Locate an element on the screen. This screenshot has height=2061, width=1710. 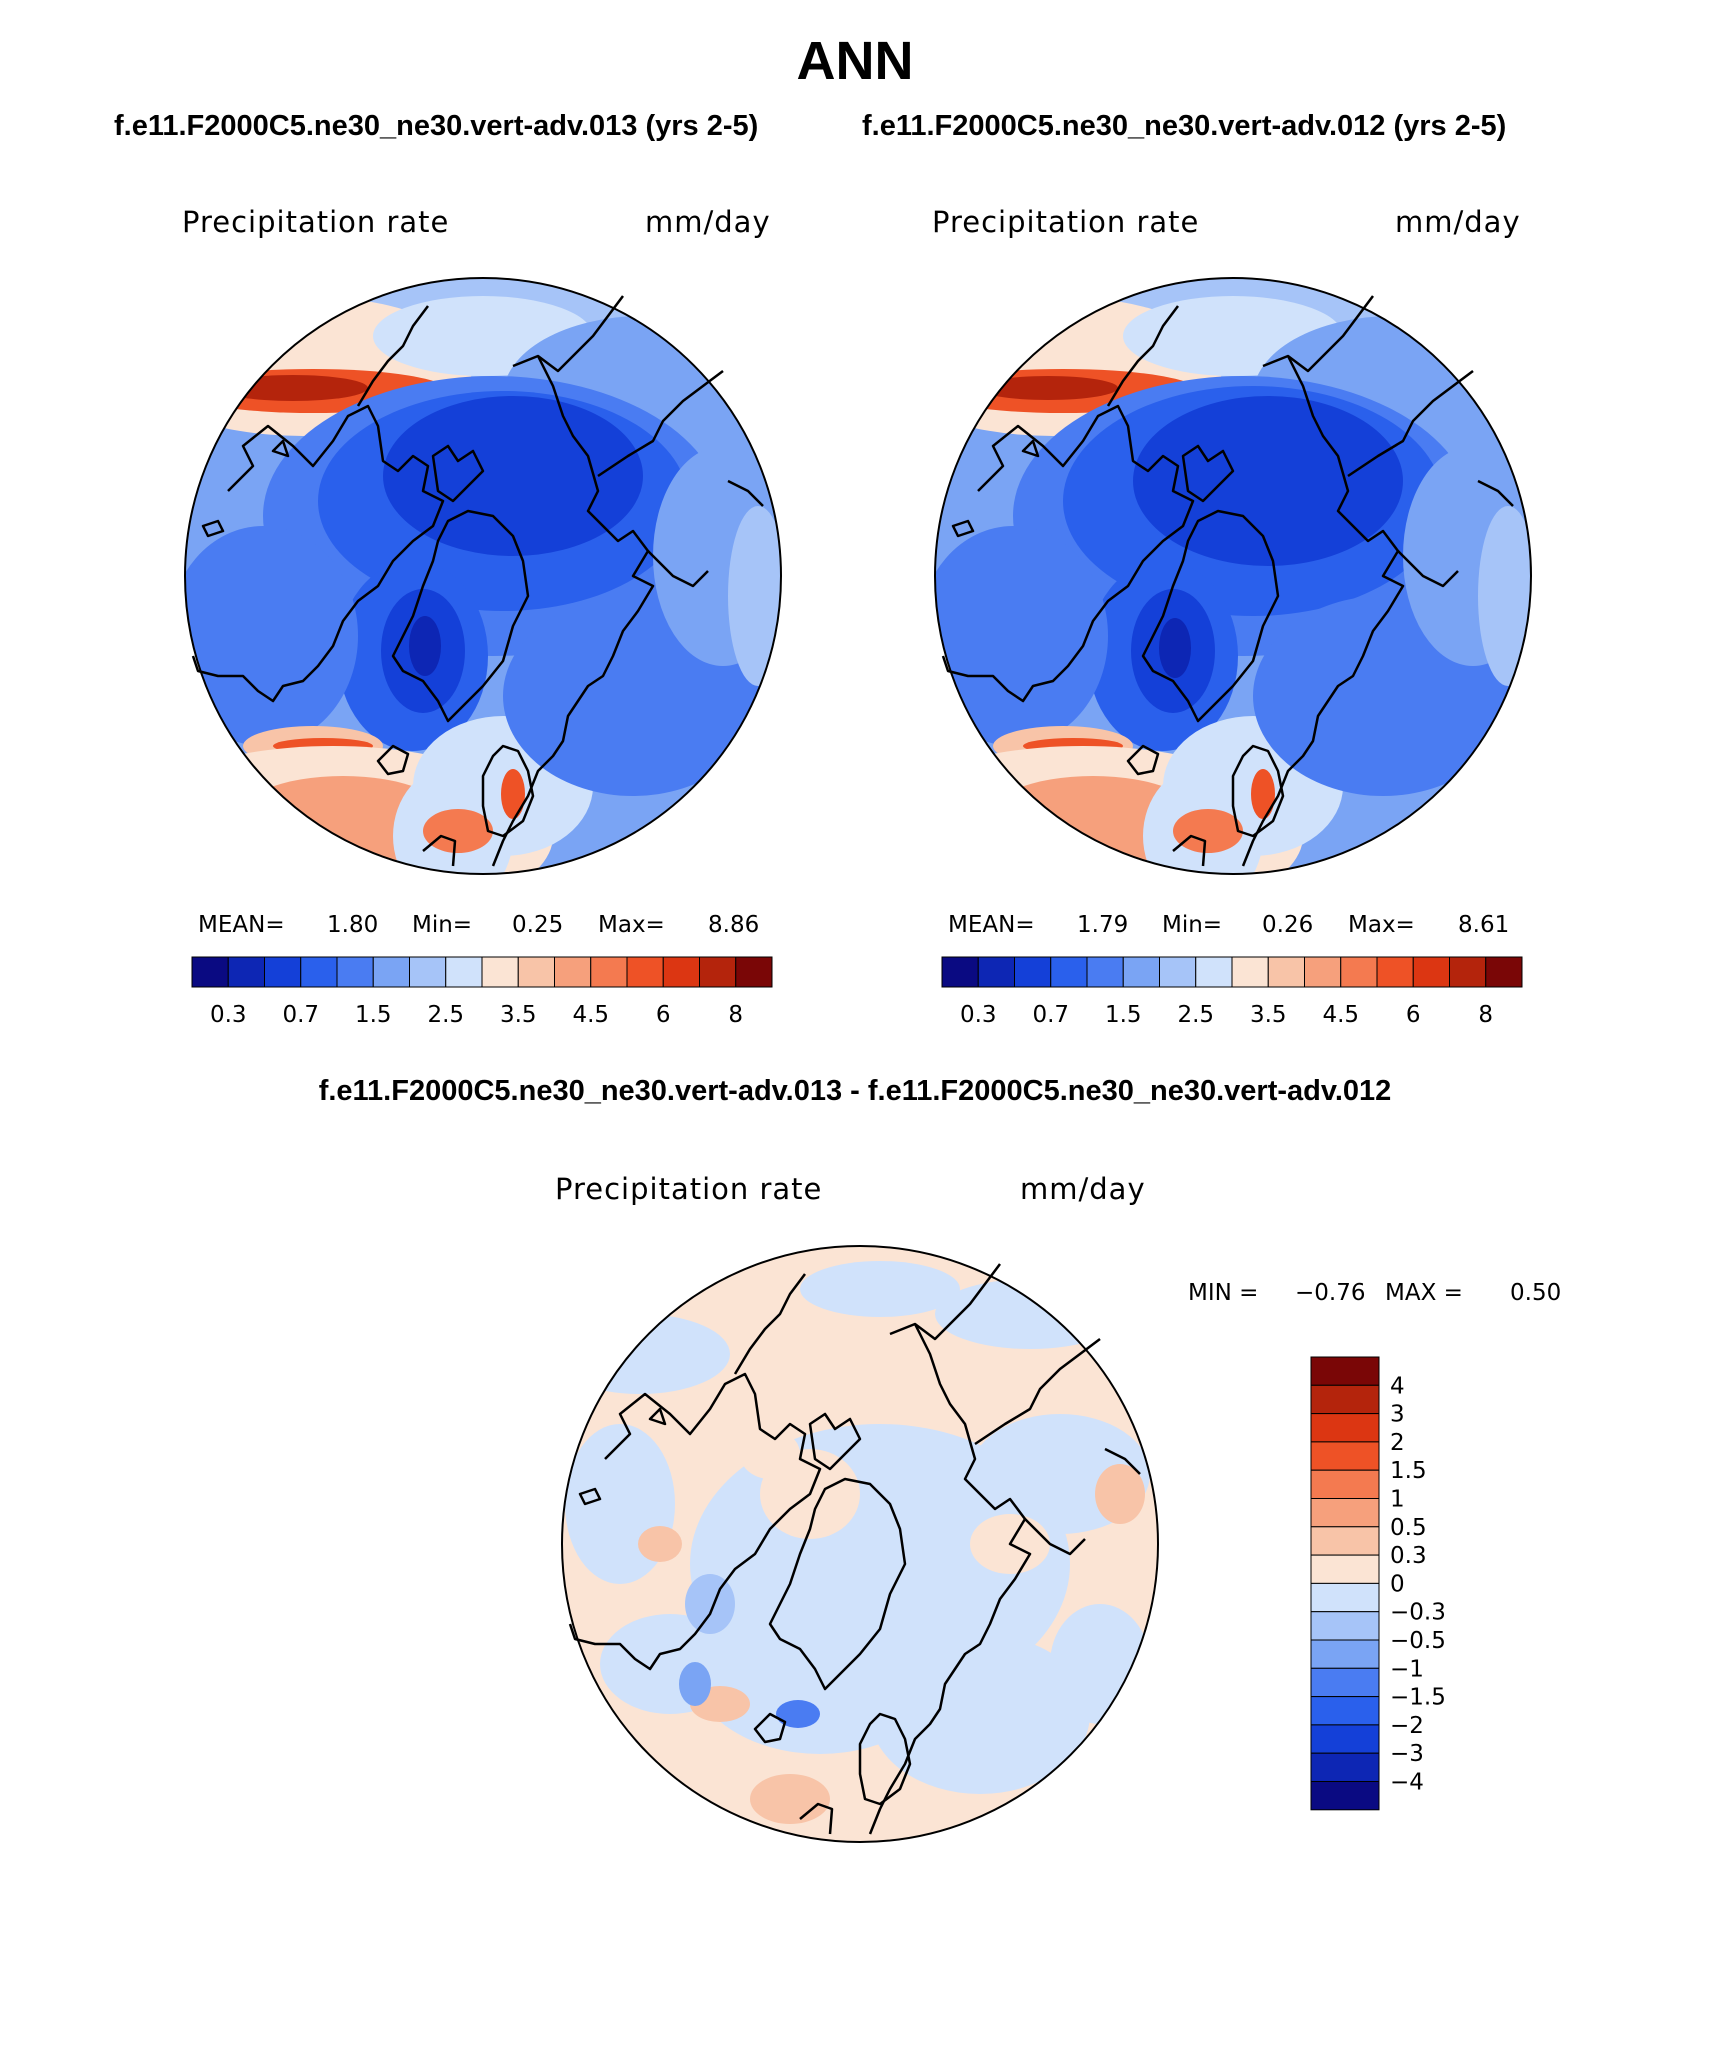
diff-variable: Precipitation rate is located at coordinates (689, 1189).